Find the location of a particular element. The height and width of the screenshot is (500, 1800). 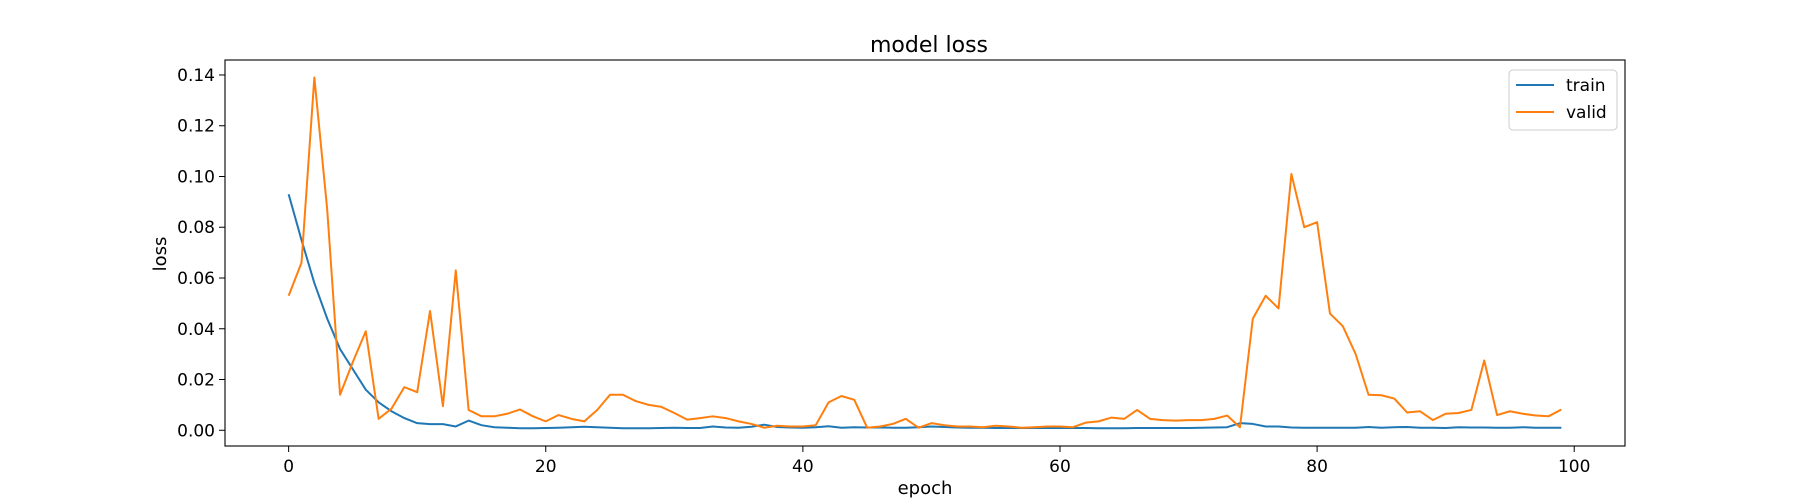

x-axis: 0 20 40 60 80 100 is located at coordinates (936, 461).